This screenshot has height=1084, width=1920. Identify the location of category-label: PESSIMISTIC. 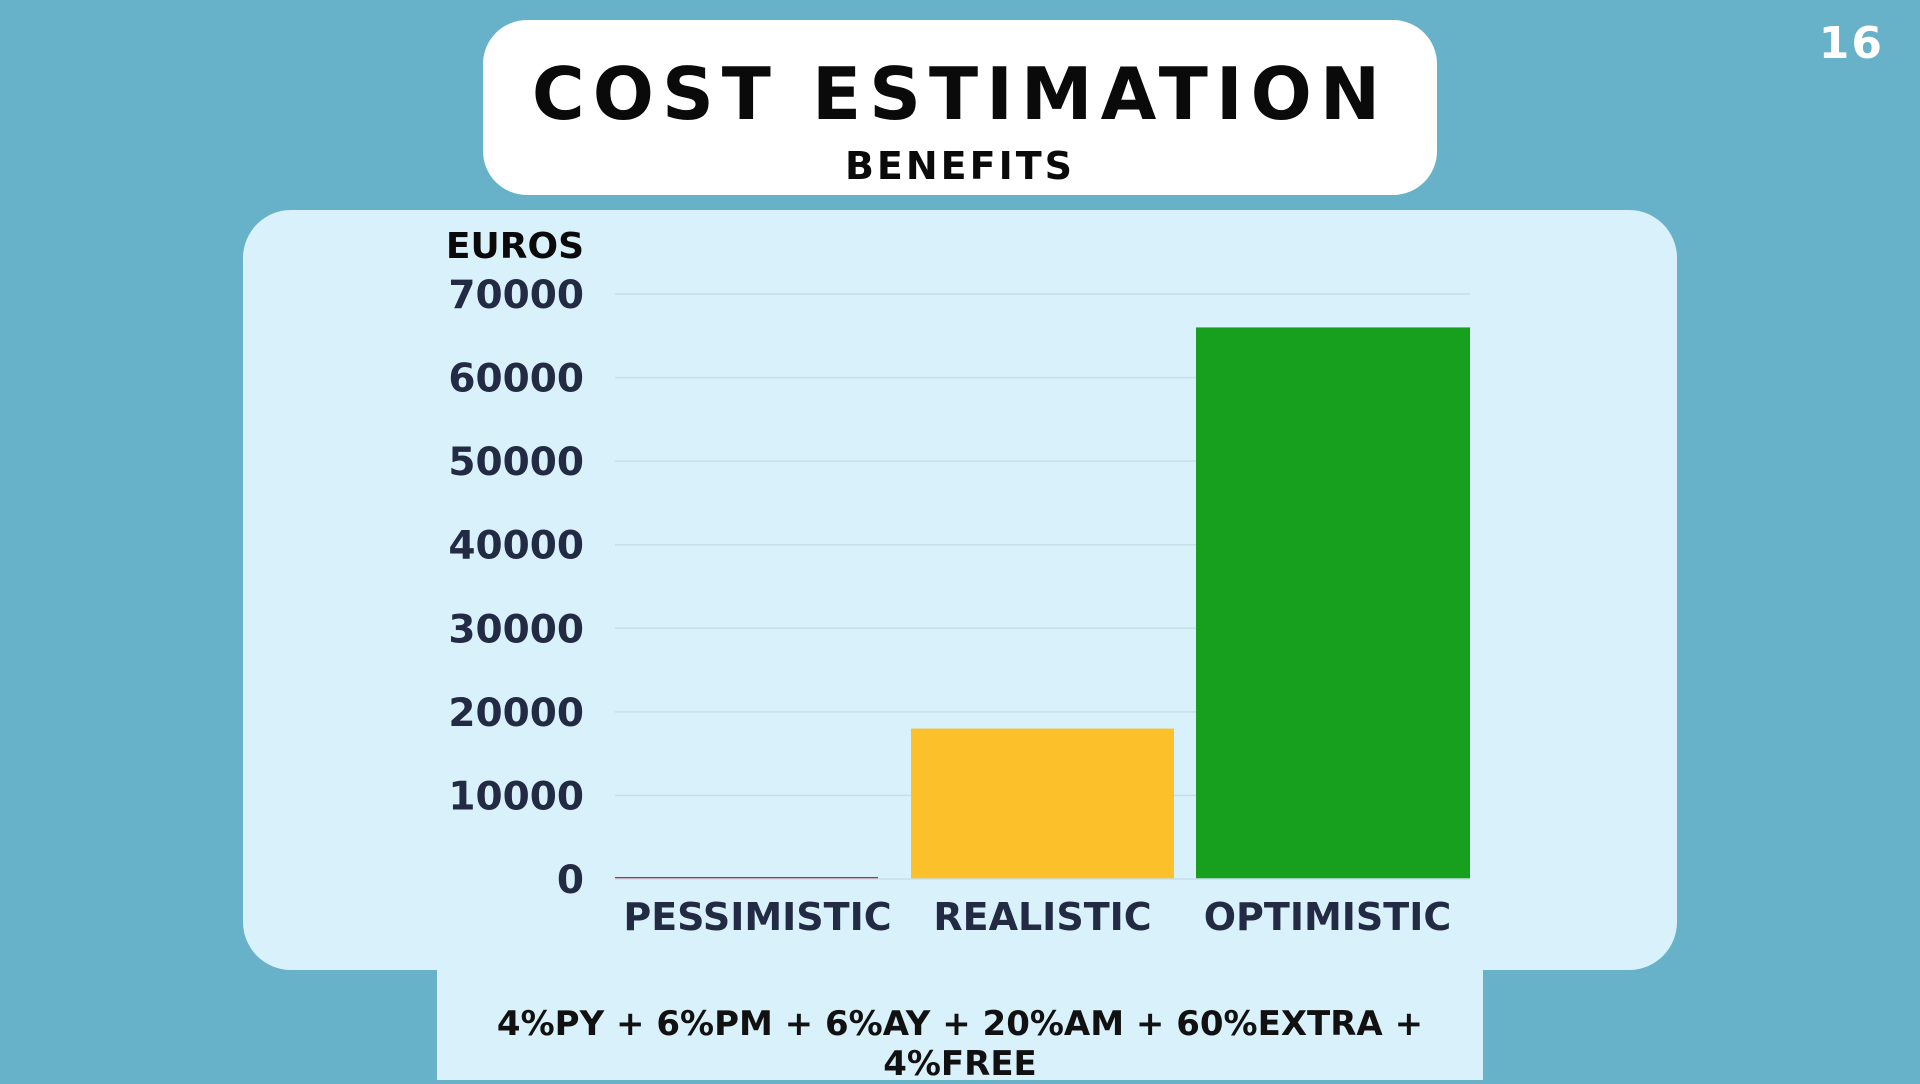
(757, 917).